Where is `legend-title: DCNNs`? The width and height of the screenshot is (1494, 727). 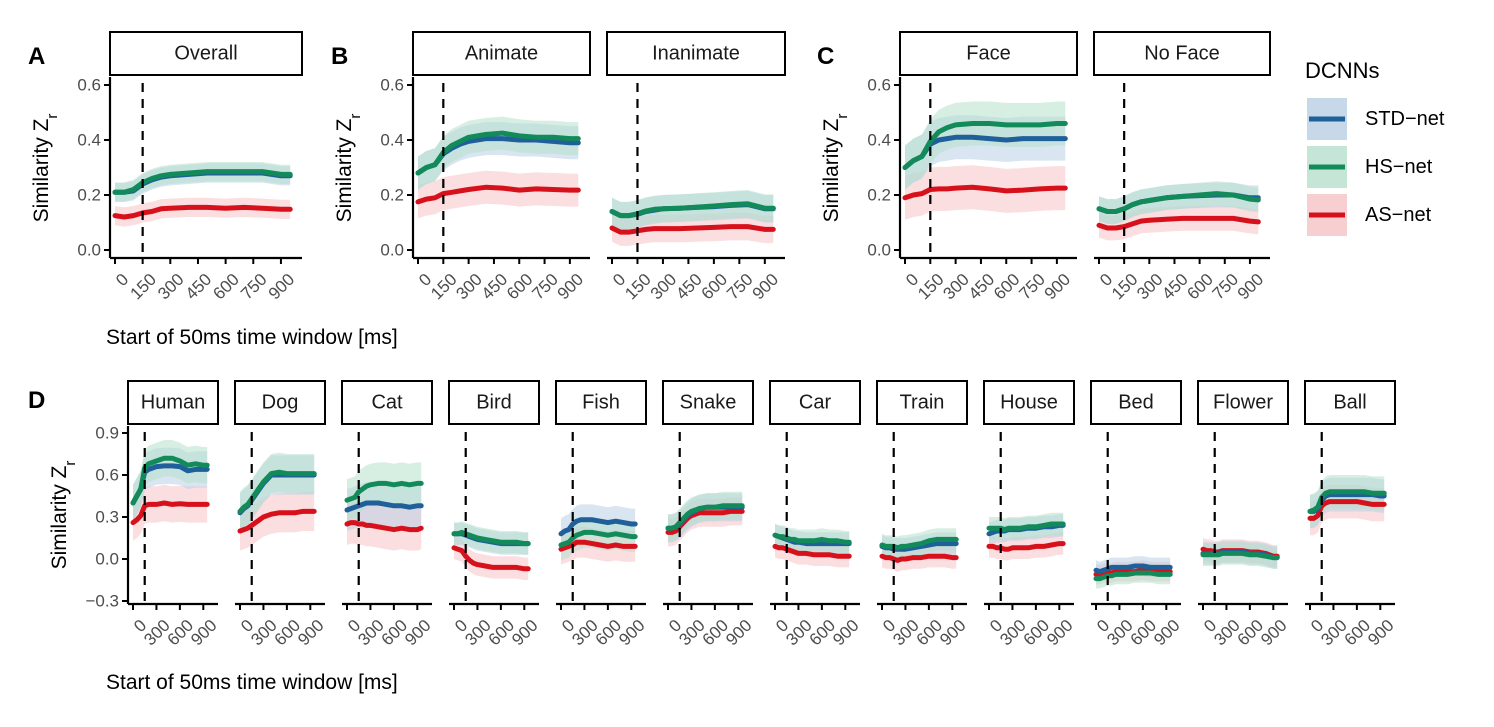 legend-title: DCNNs is located at coordinates (1342, 70).